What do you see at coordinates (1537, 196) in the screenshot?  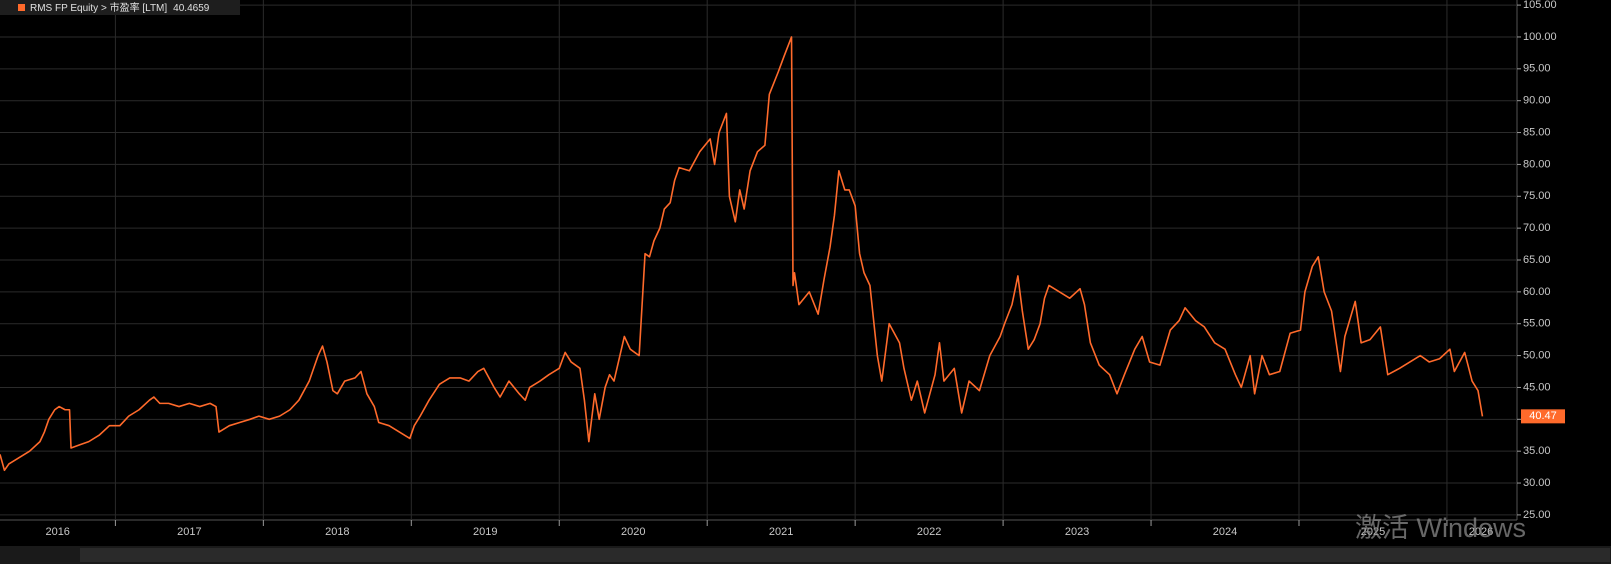 I see `y-tick-label: 75.00` at bounding box center [1537, 196].